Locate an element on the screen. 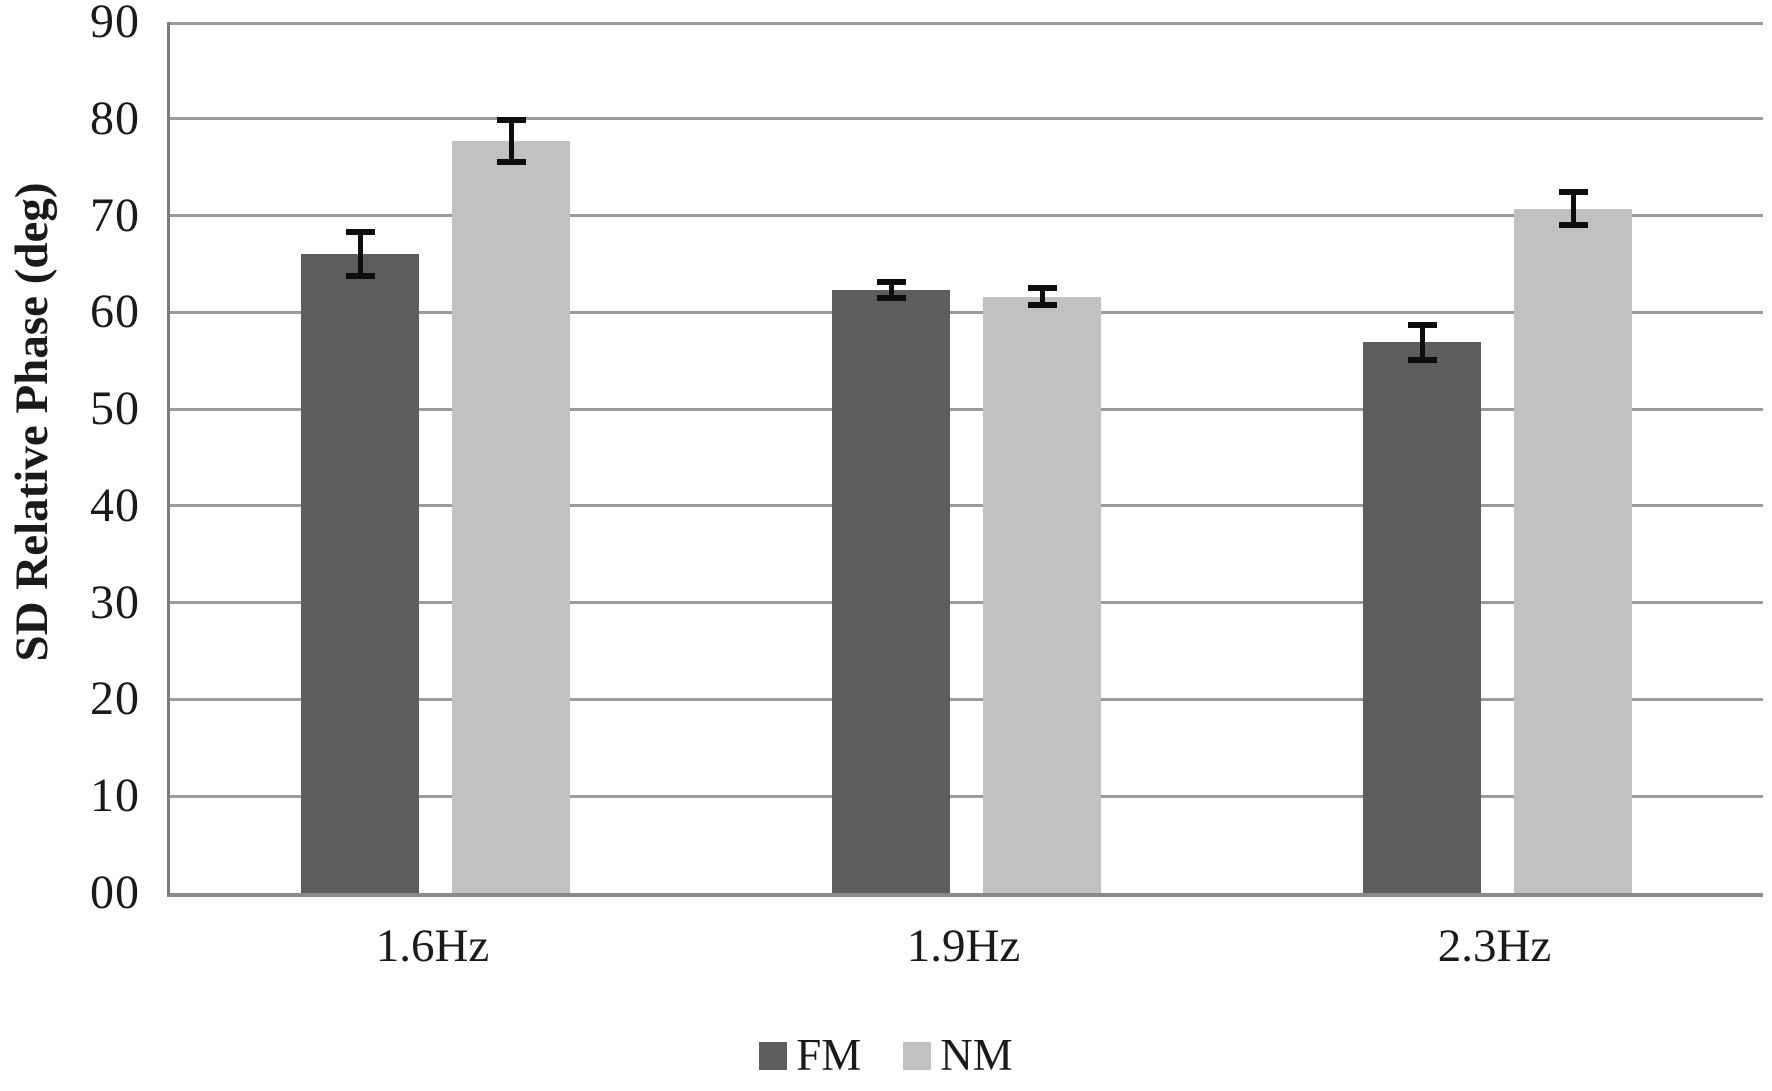 This screenshot has width=1772, height=1091. error-bar-FM-2.3Hz is located at coordinates (1422, 342).